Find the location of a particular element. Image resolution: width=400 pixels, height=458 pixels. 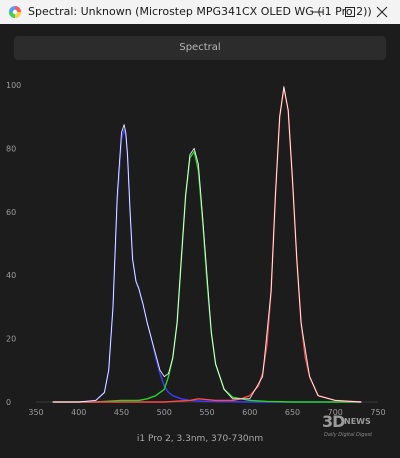

minimize-icon is located at coordinates (318, 12).